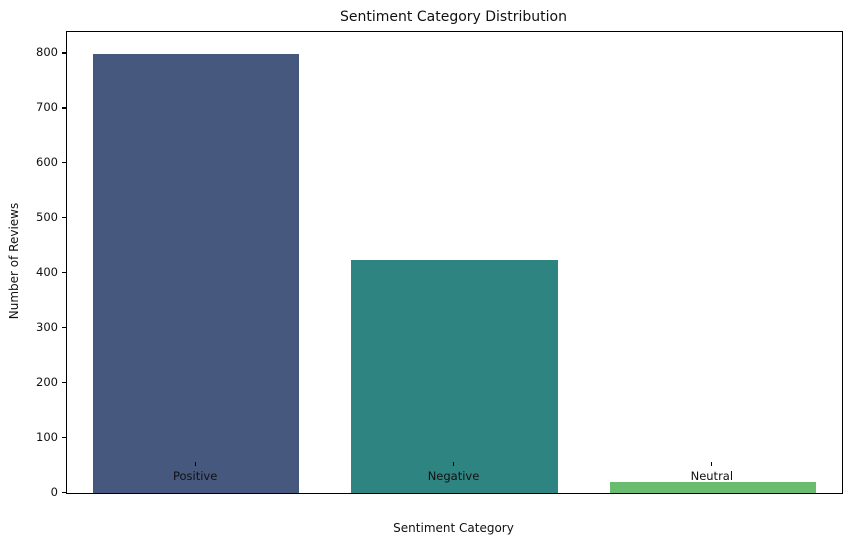 The height and width of the screenshot is (545, 850). Describe the element at coordinates (47, 326) in the screenshot. I see `y-tick-label: 300` at that location.